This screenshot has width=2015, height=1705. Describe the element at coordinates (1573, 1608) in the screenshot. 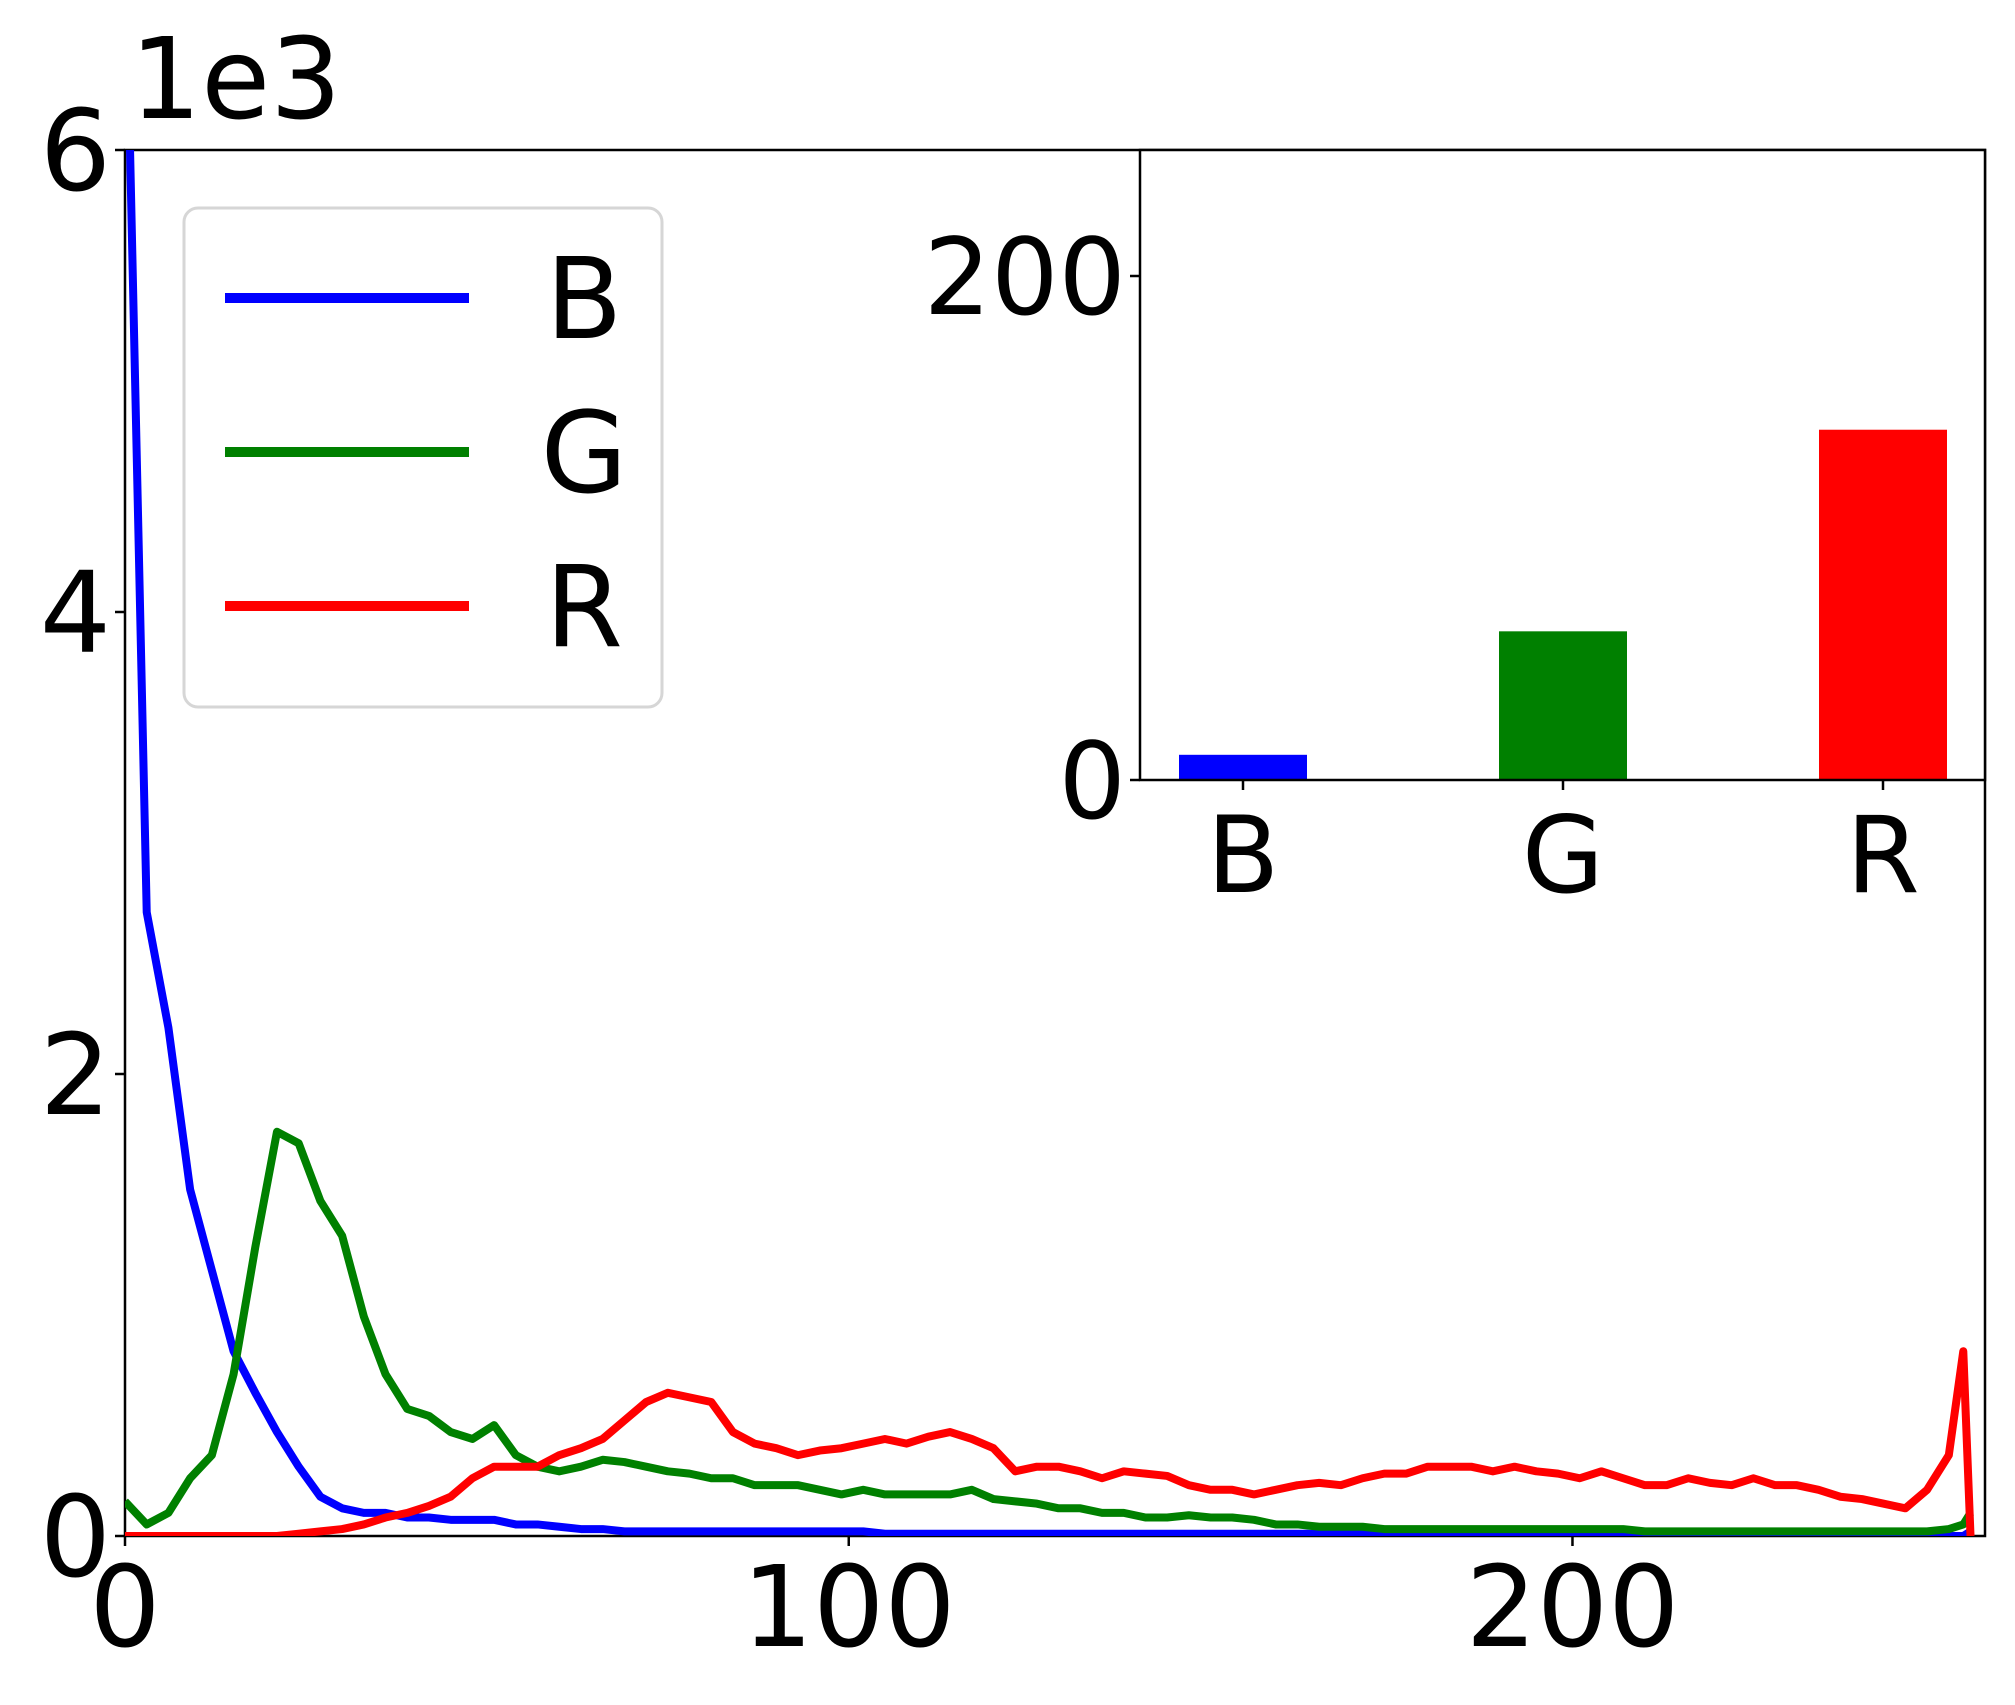

I see `x-tick-label: 200` at that location.